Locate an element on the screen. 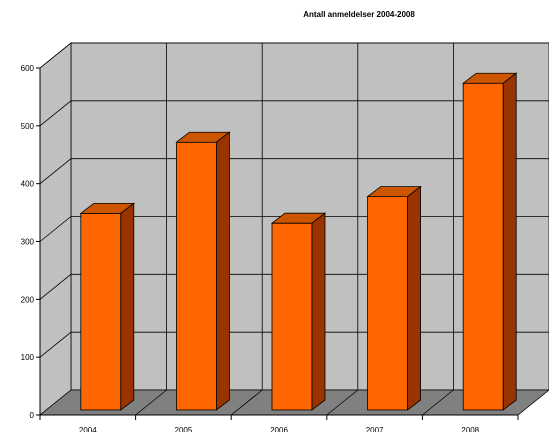 This screenshot has height=432, width=549. x-tick-label: 2005 is located at coordinates (184, 429).